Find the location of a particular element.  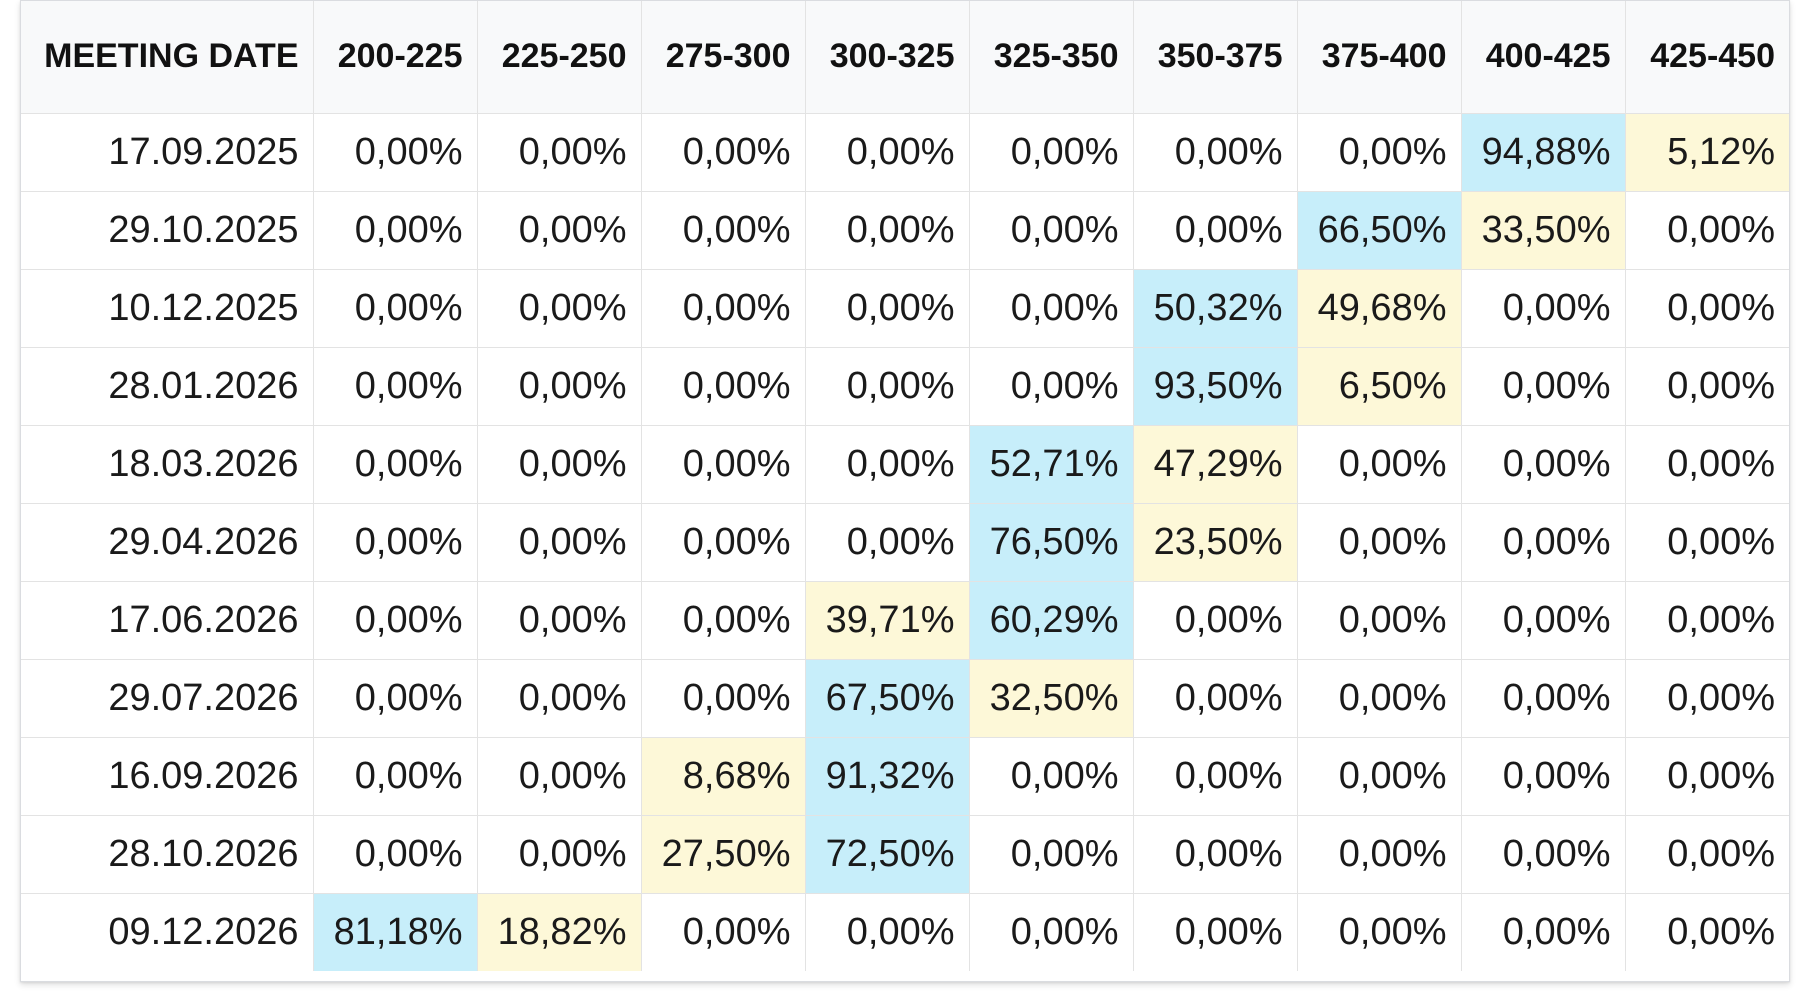

probability-cell: 67,50% is located at coordinates (887, 698).